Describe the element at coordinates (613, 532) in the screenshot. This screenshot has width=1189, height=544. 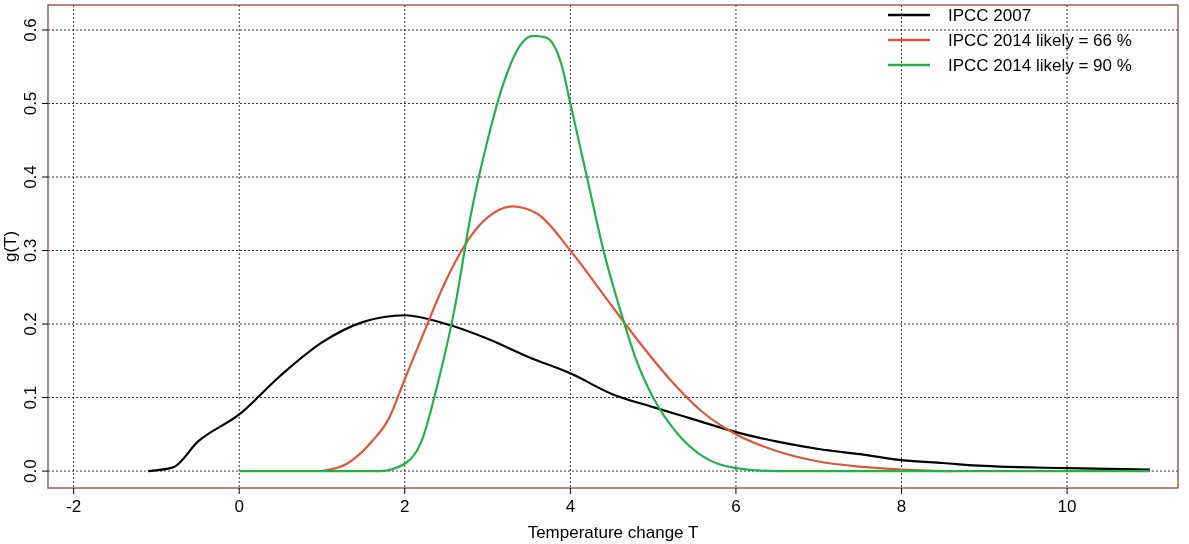
I see `x-axis-title: Temperature change T` at that location.